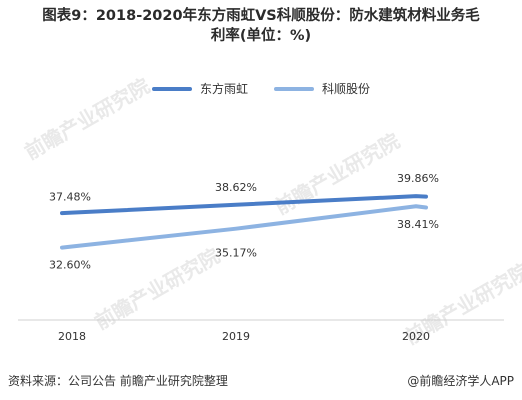  Describe the element at coordinates (223, 89) in the screenshot. I see `legend-label-dongfang: 东方雨虹` at that location.